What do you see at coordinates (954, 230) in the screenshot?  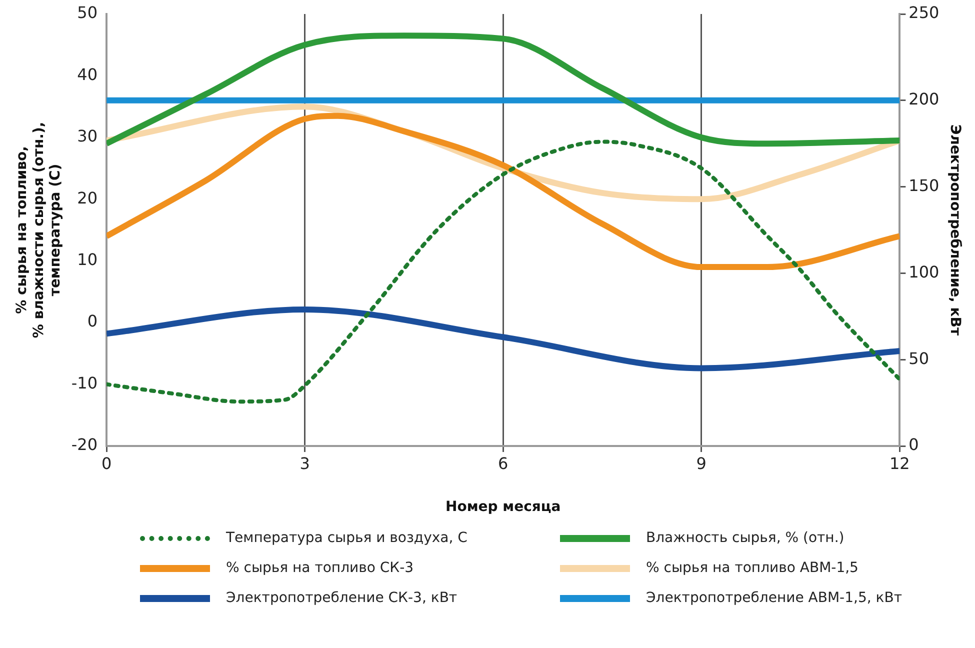 I see `y2-axis-title: Электропотребление, кВт` at bounding box center [954, 230].